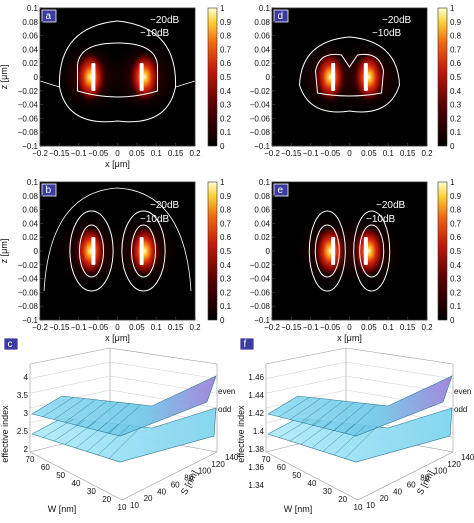 The image size is (474, 523). What do you see at coordinates (441, 471) in the screenshot?
I see `s-tick-label: 100` at bounding box center [441, 471].